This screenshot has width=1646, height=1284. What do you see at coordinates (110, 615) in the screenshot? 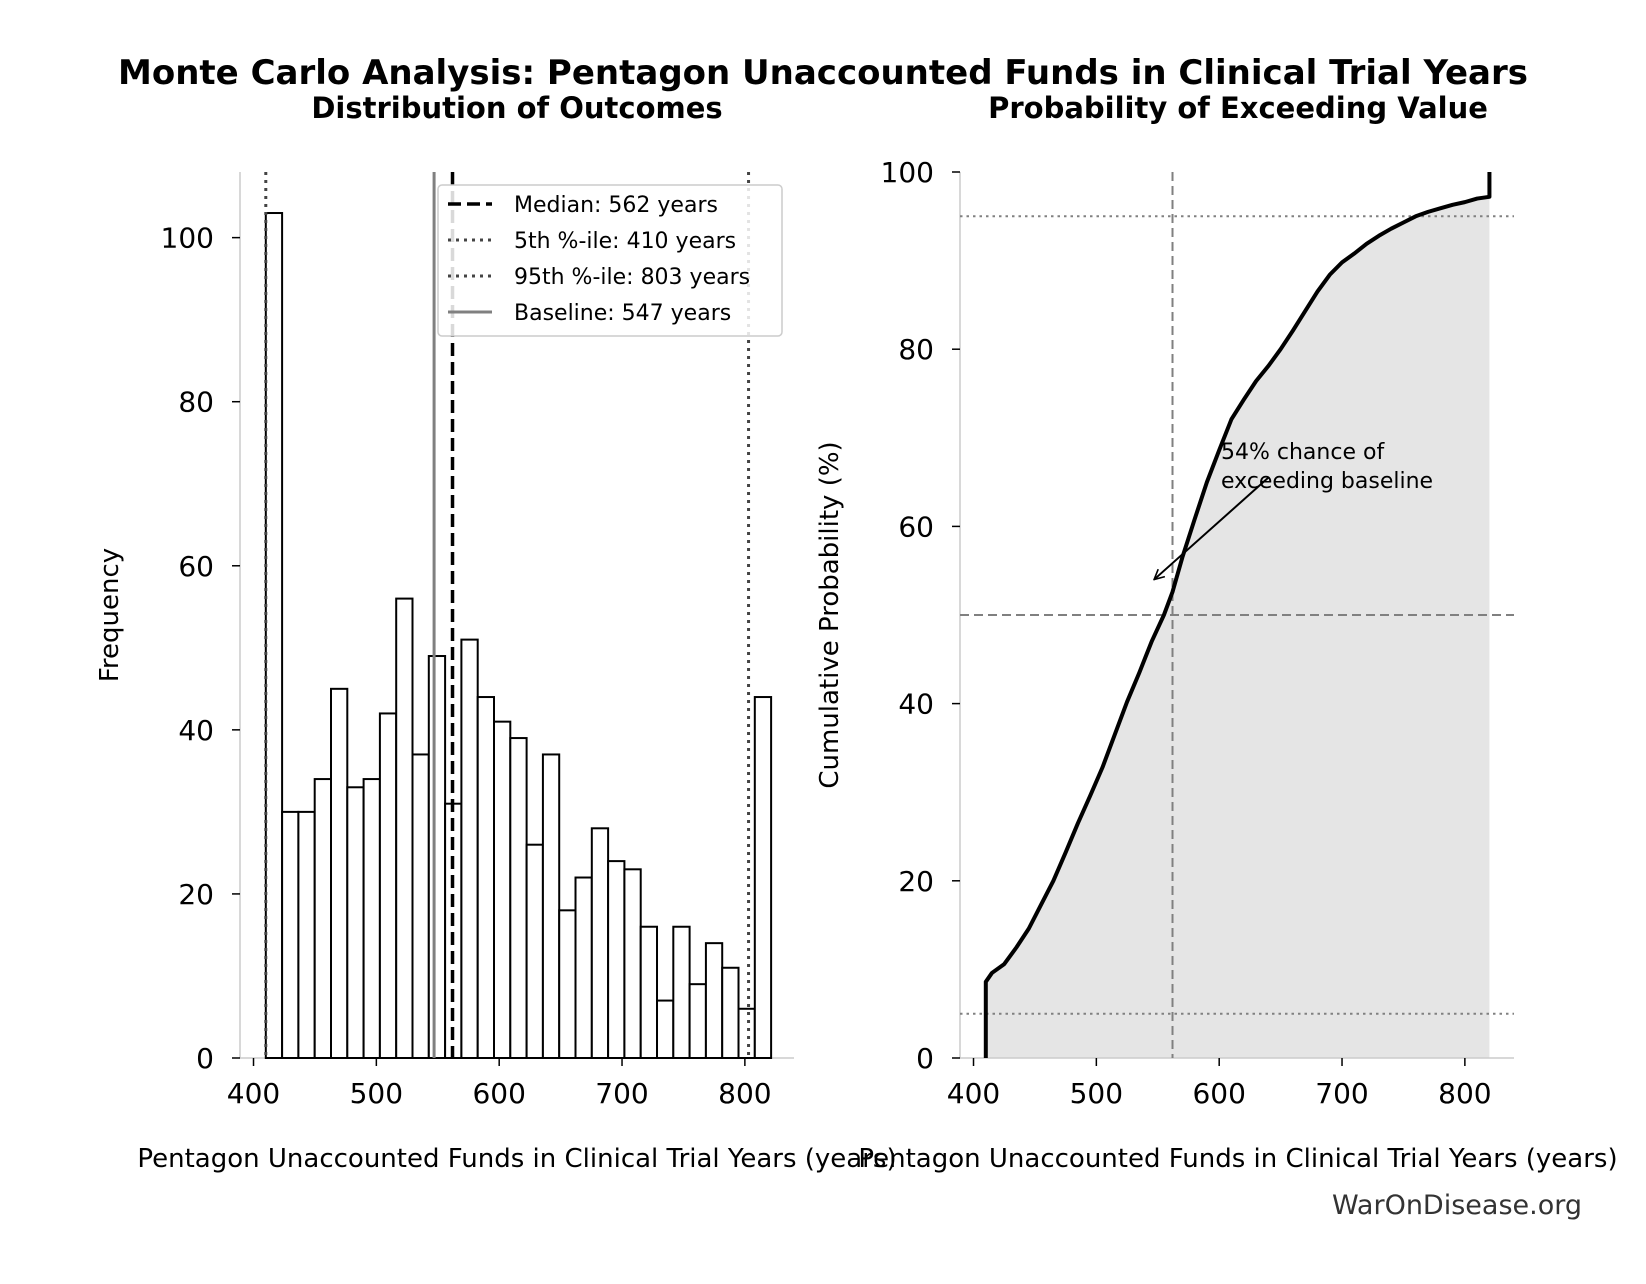
I see `histogram-y-axis-label: Frequency` at bounding box center [110, 615].